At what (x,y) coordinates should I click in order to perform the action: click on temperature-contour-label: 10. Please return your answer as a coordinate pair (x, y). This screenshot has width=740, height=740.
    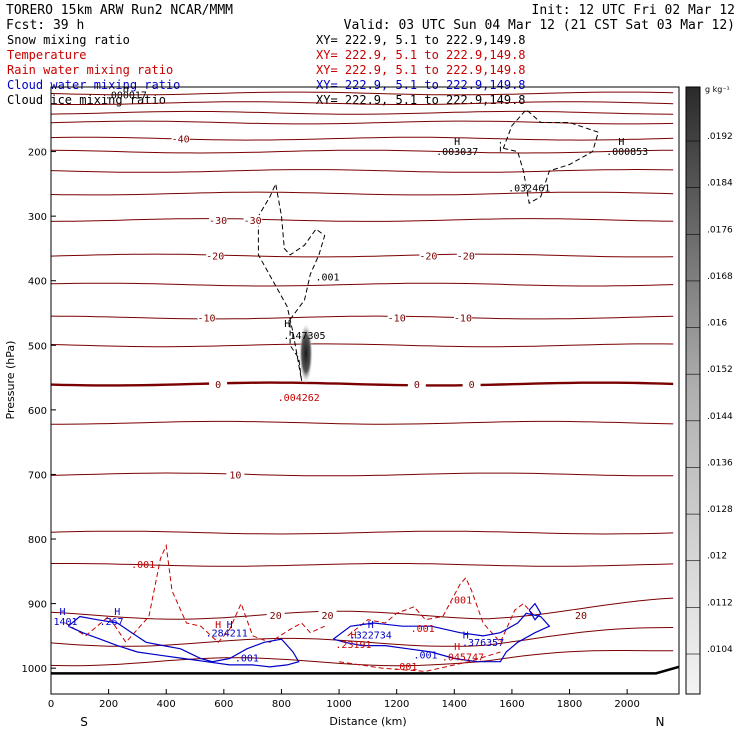
    Looking at the image, I should click on (235, 475).